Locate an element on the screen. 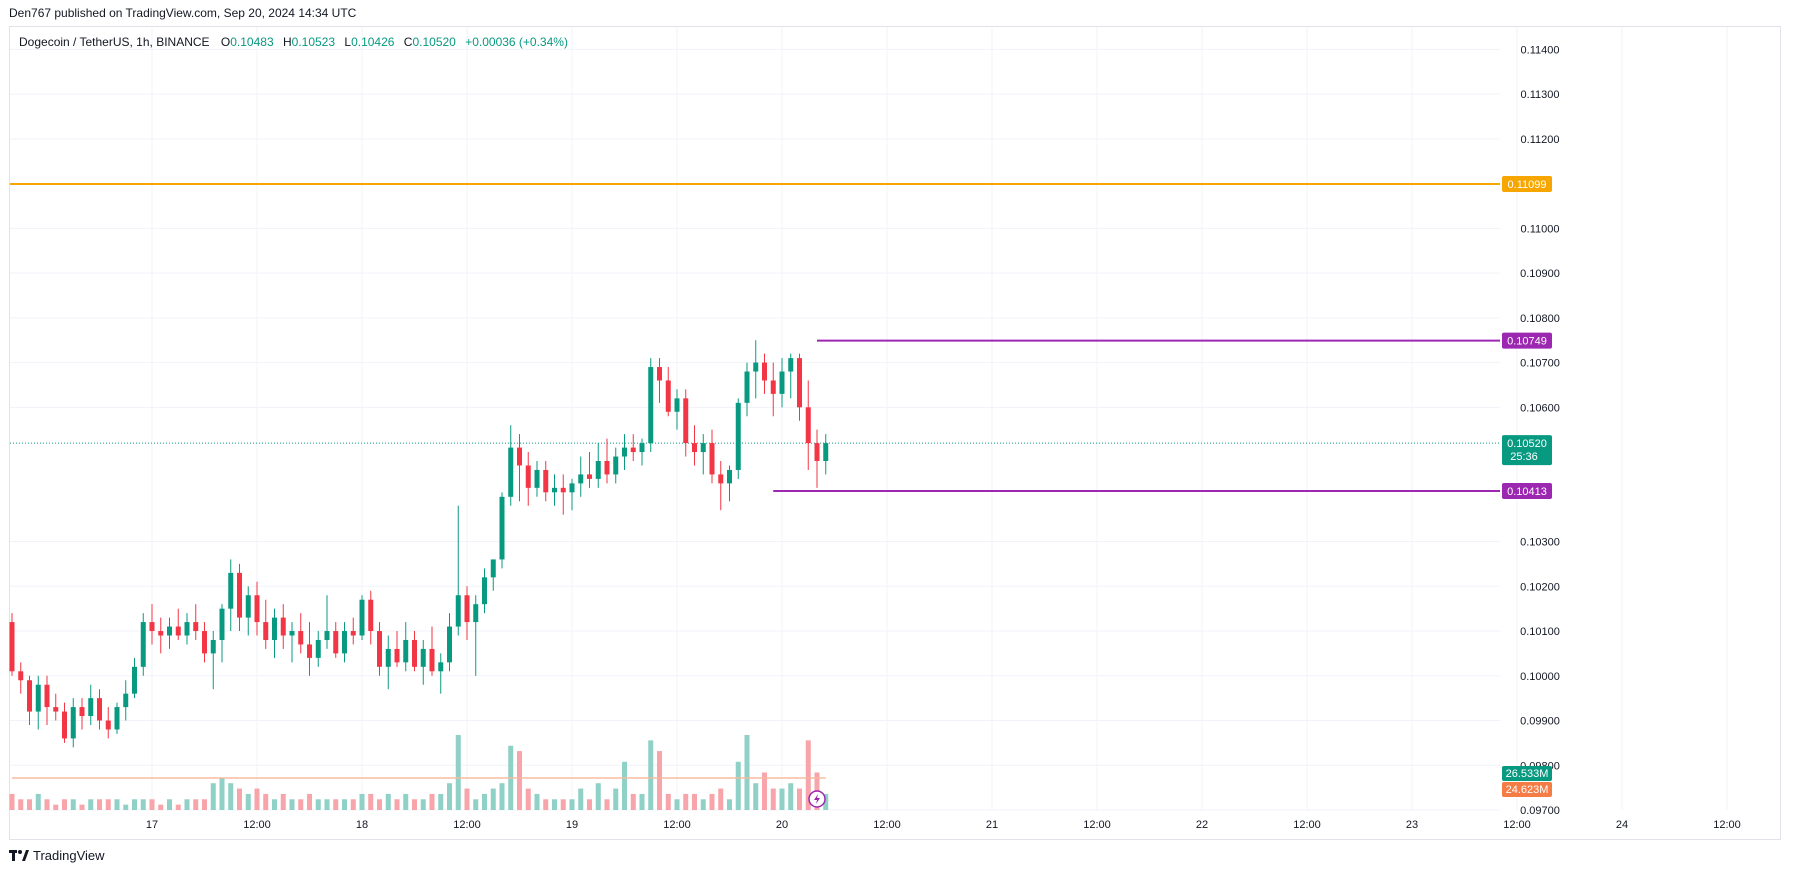  low-value: 0.10426 is located at coordinates (373, 42).